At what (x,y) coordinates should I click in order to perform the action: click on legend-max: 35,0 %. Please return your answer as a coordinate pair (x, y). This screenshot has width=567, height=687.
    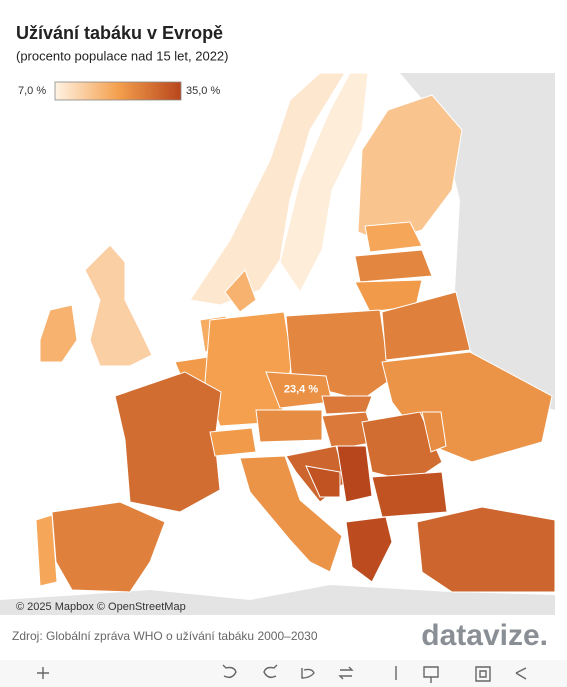
    Looking at the image, I should click on (203, 91).